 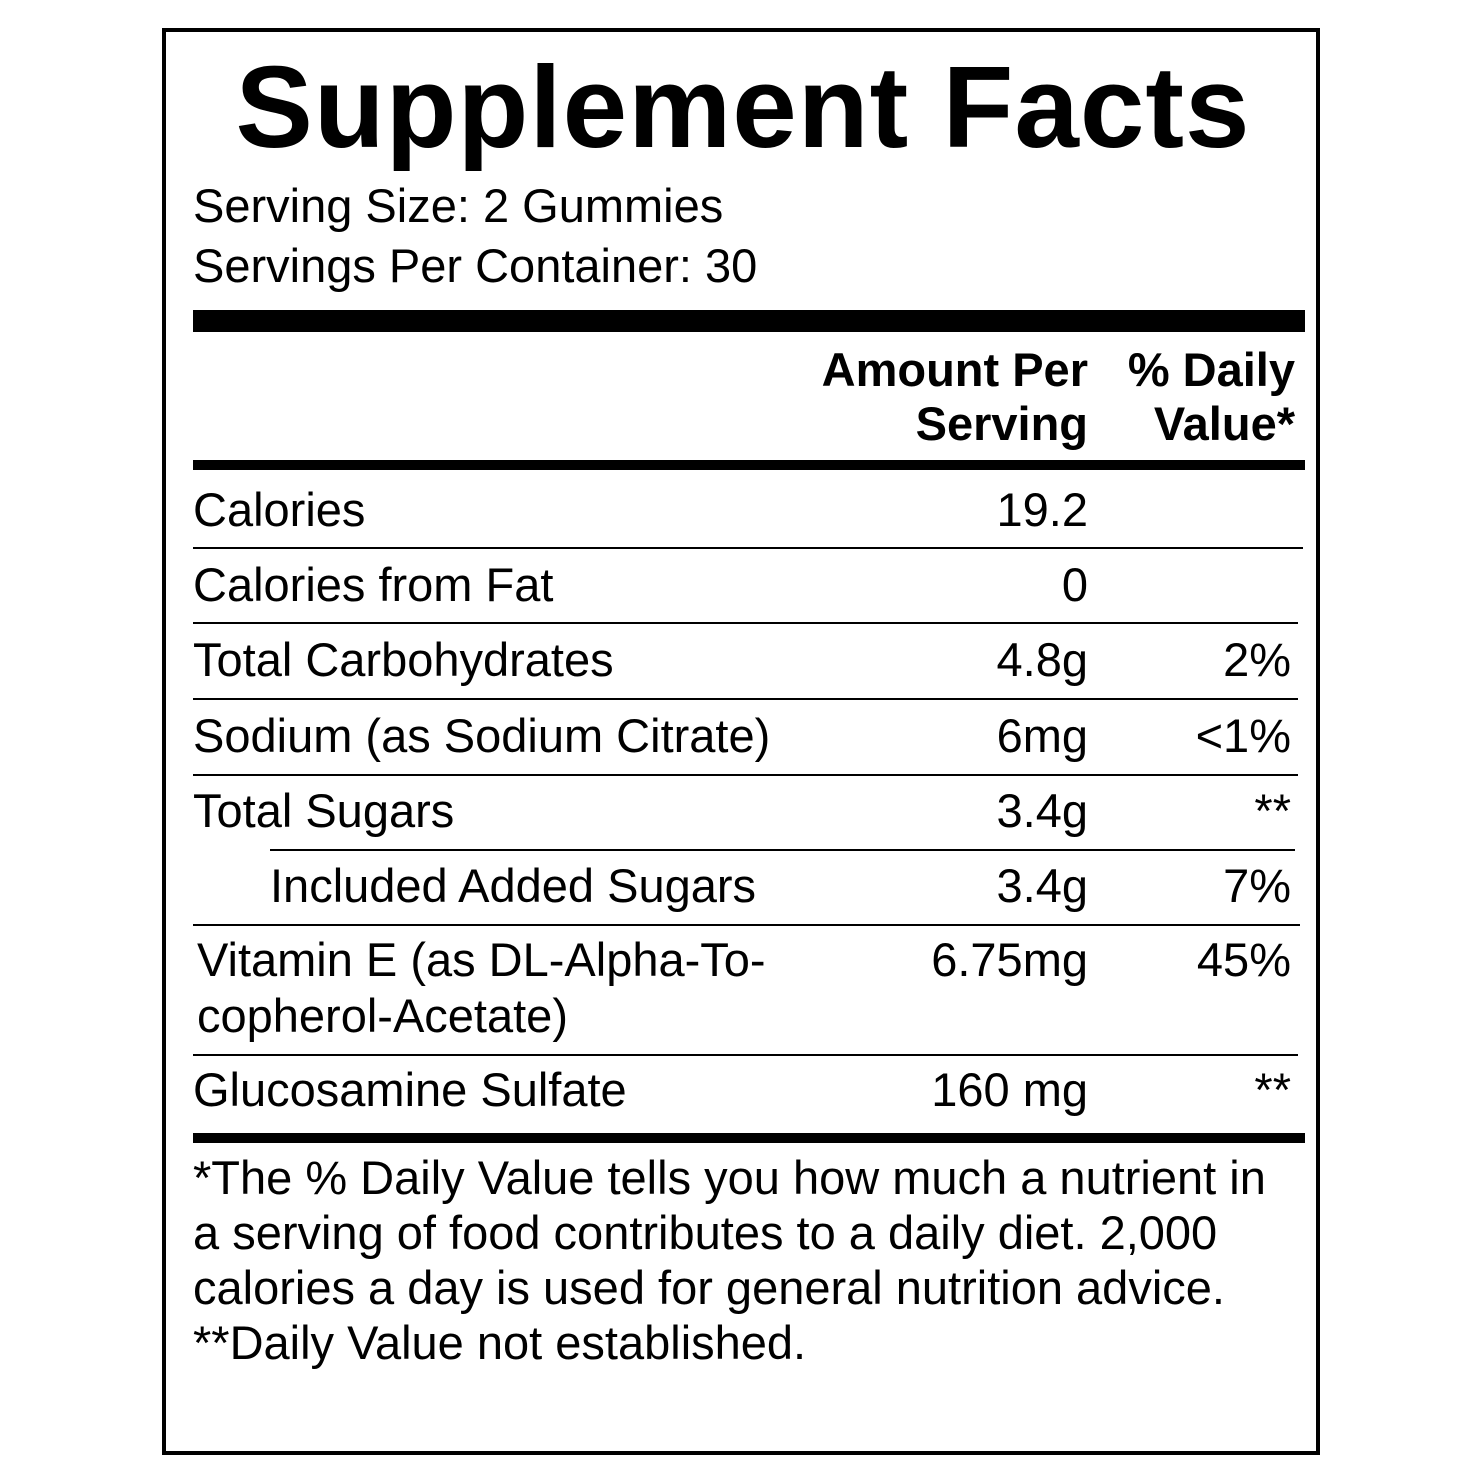 I want to click on nutrient-dv: 45%, so click(x=1243, y=959).